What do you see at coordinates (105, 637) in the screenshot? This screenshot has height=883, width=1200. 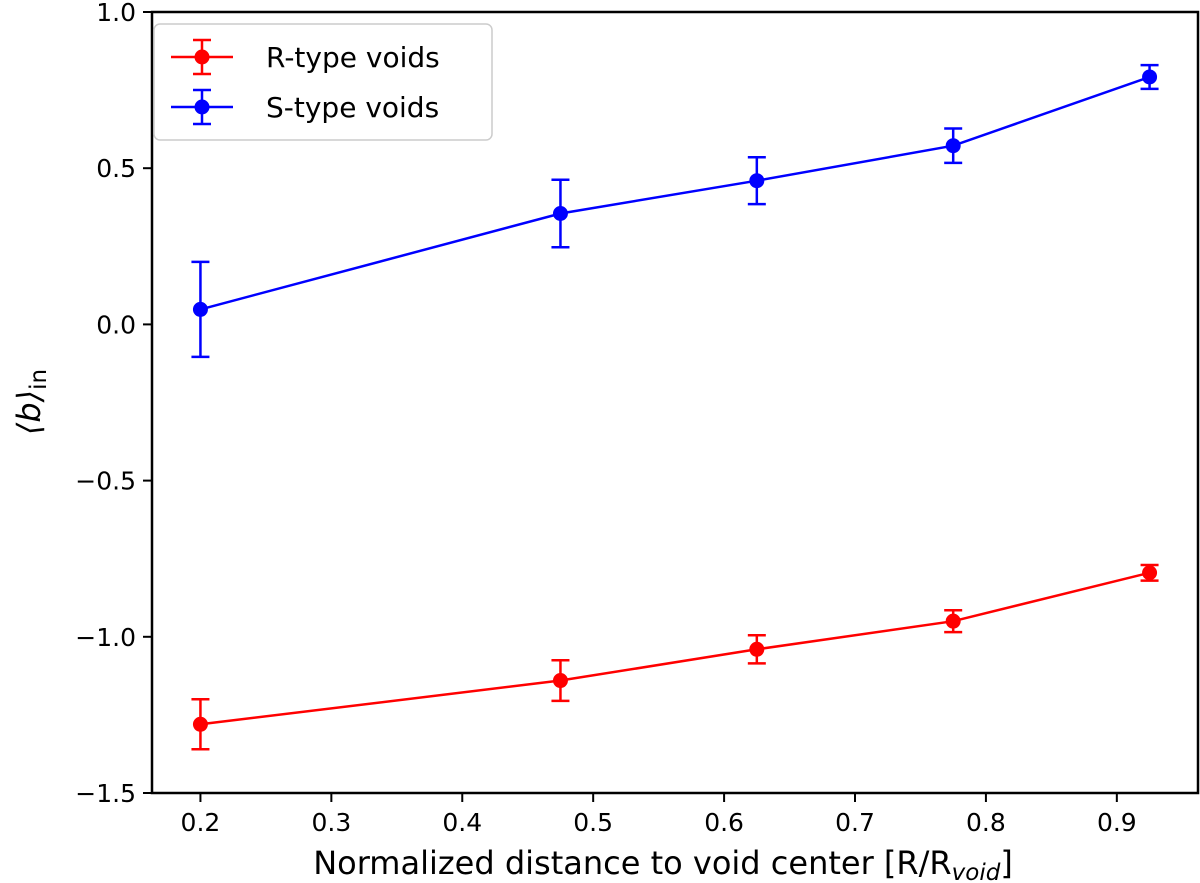 I see `y-tick-label: −1.0` at bounding box center [105, 637].